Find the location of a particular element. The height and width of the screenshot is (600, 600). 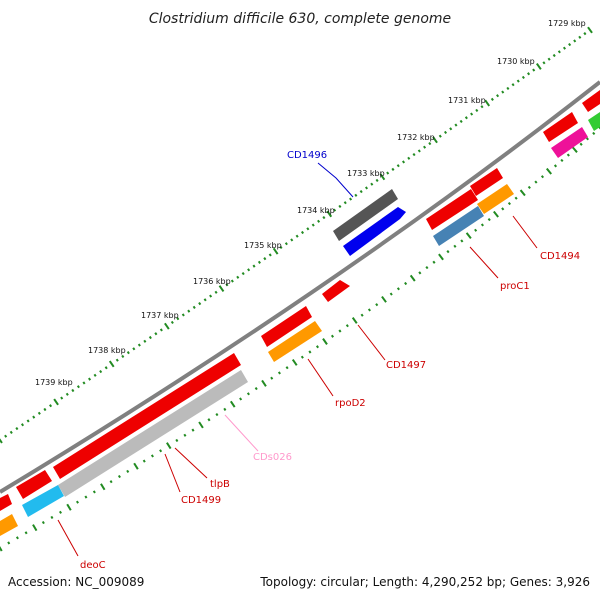

tick-label: 1736 kbp is located at coordinates (212, 281).